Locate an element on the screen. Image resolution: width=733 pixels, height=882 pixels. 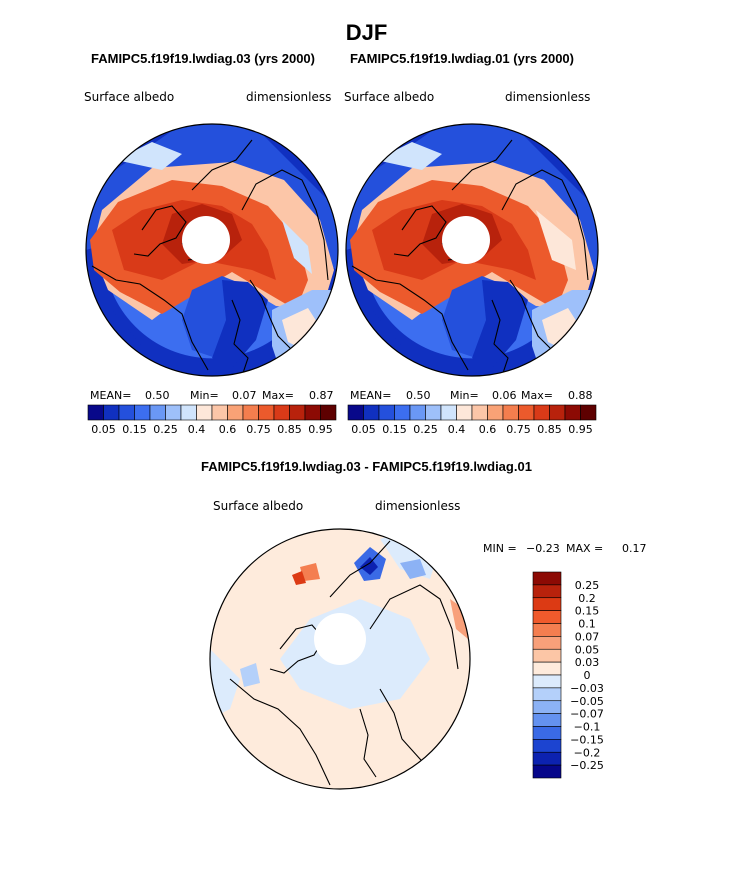
diff-min-label: MIN = is located at coordinates (500, 548).